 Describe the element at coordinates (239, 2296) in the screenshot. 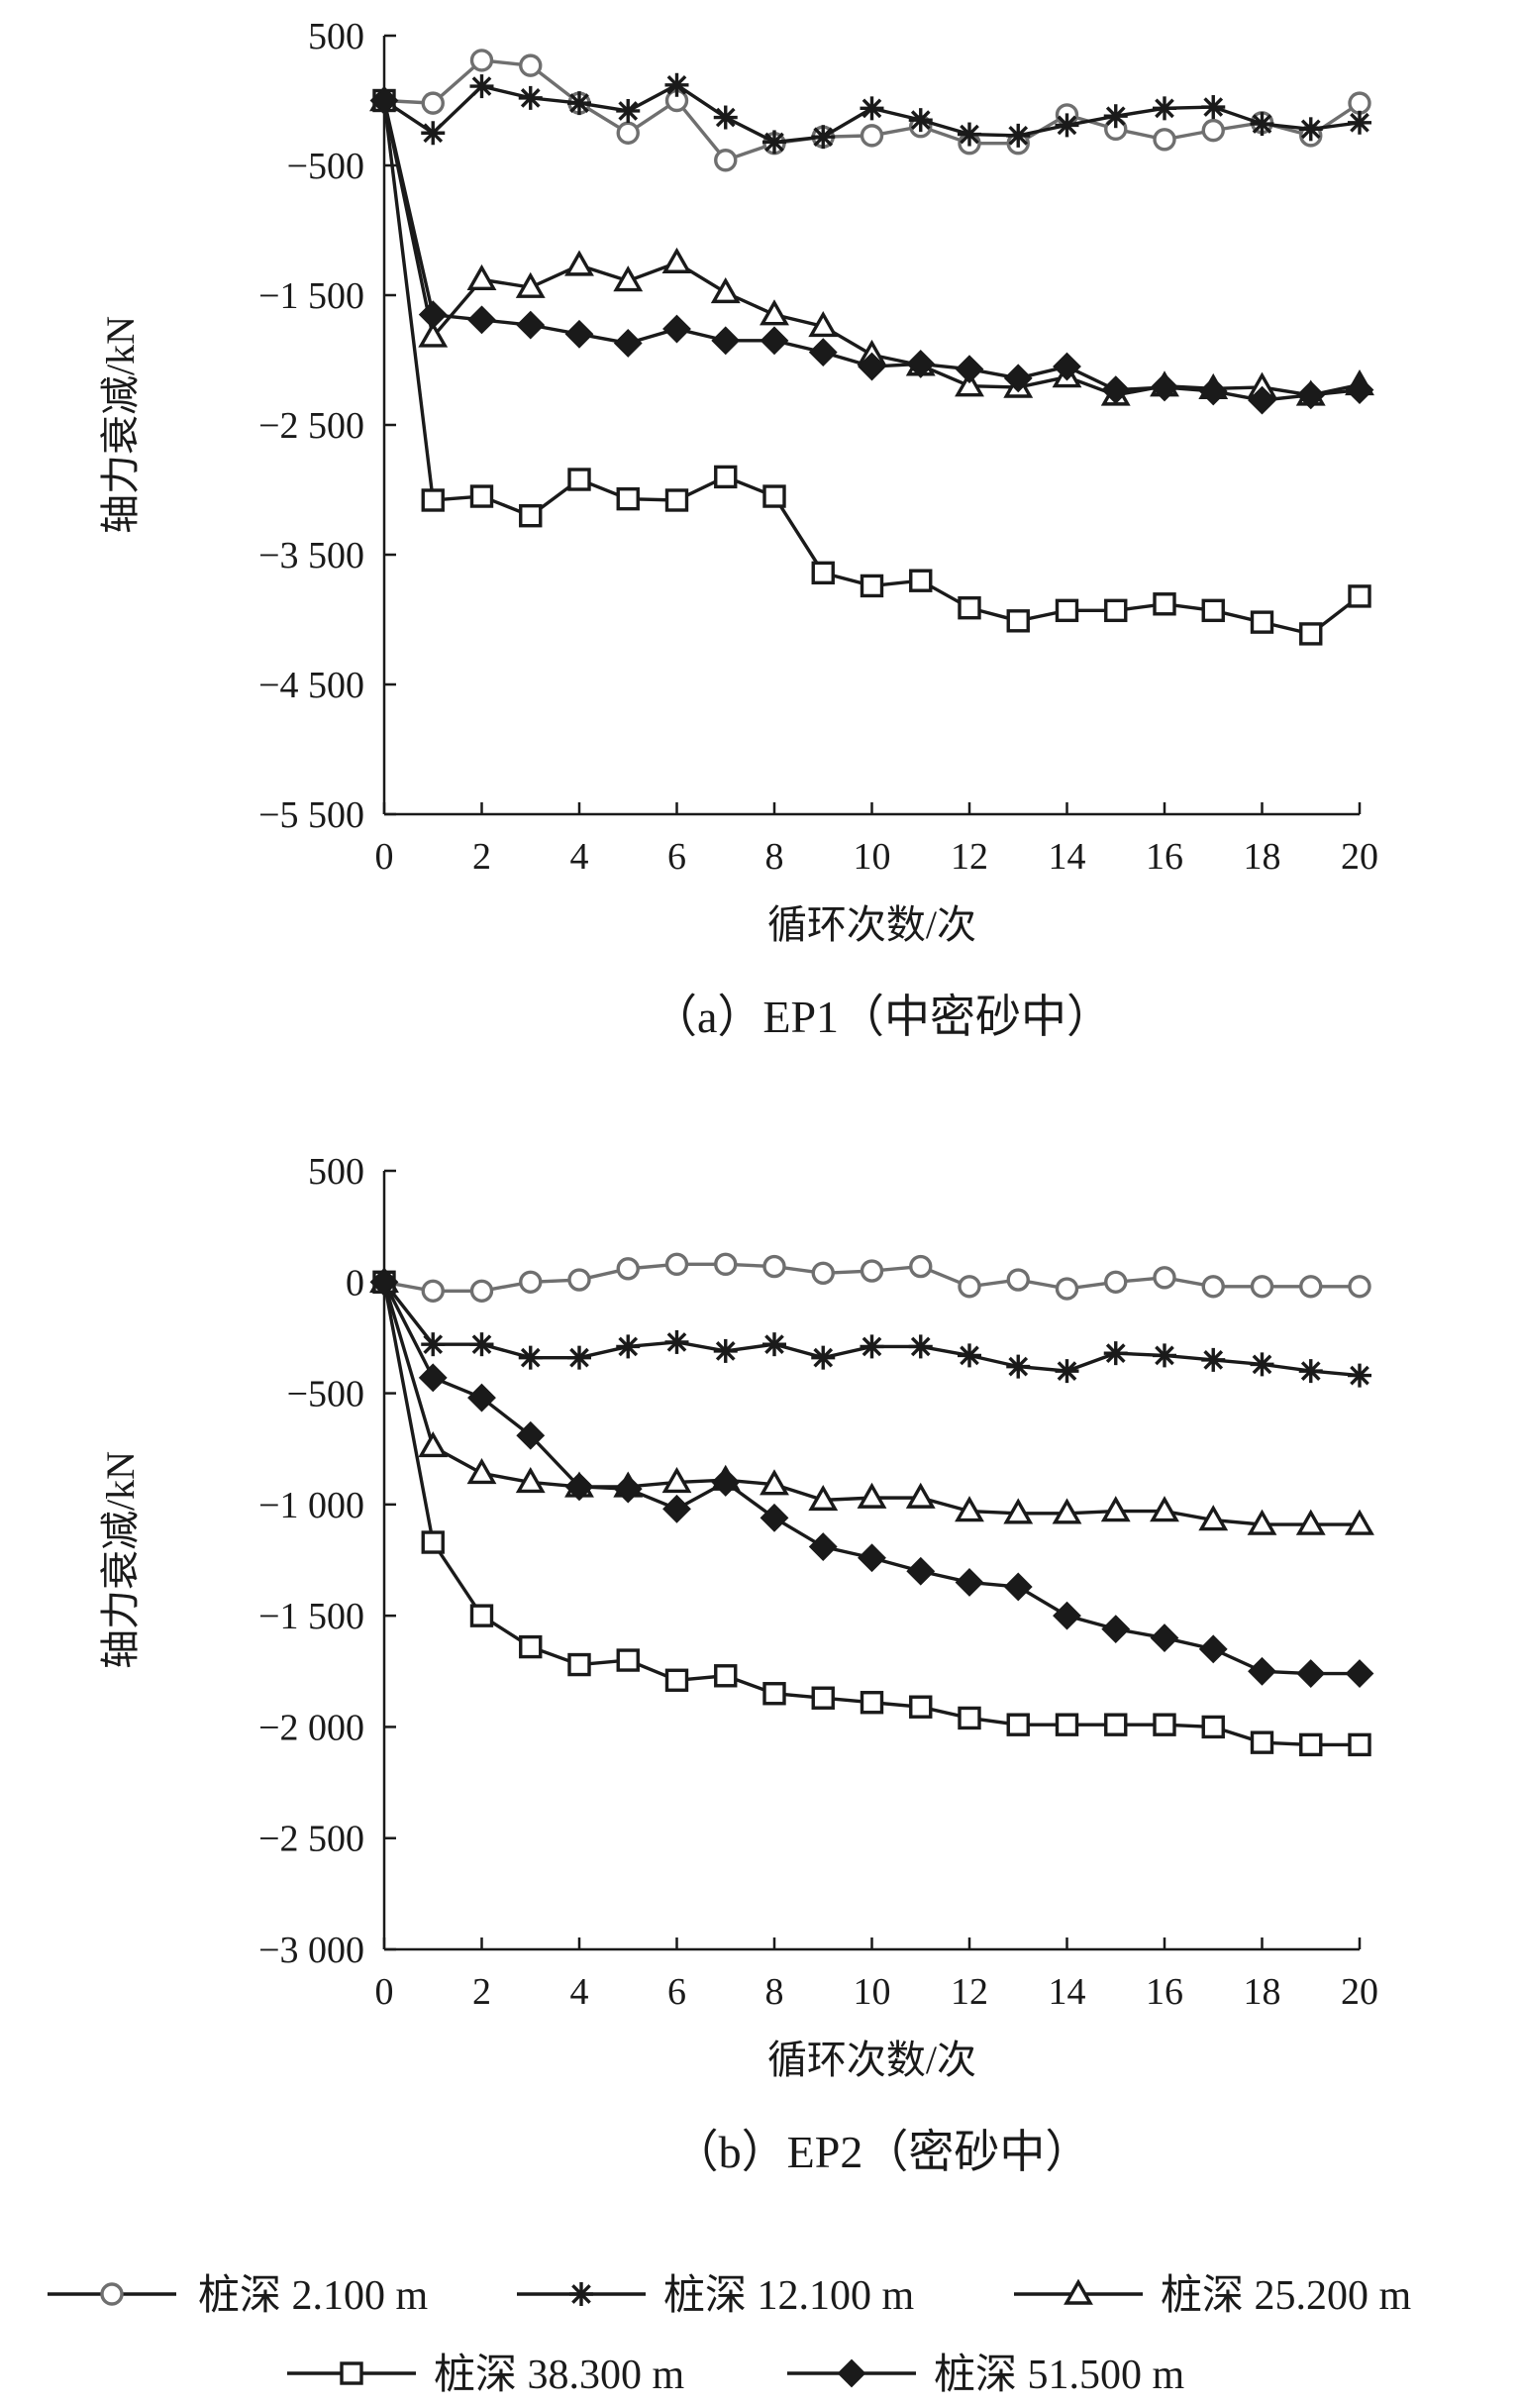

I see `legend-item: 桩深 2.100 m` at that location.